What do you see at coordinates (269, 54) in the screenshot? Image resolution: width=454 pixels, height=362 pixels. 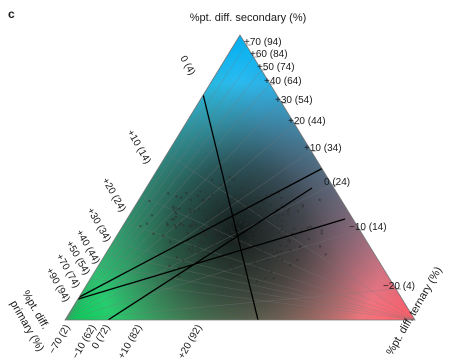 I see `secondary-tick-label: +60 (84)` at bounding box center [269, 54].